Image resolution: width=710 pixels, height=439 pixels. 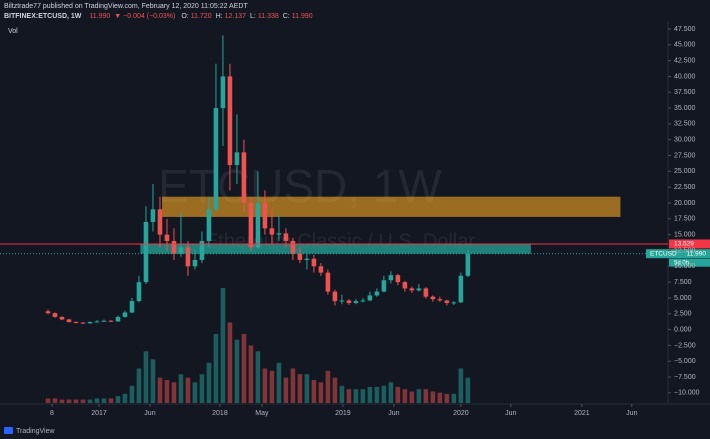 What do you see at coordinates (685, 45) in the screenshot?
I see `y-tick-label: 45.000` at bounding box center [685, 45].